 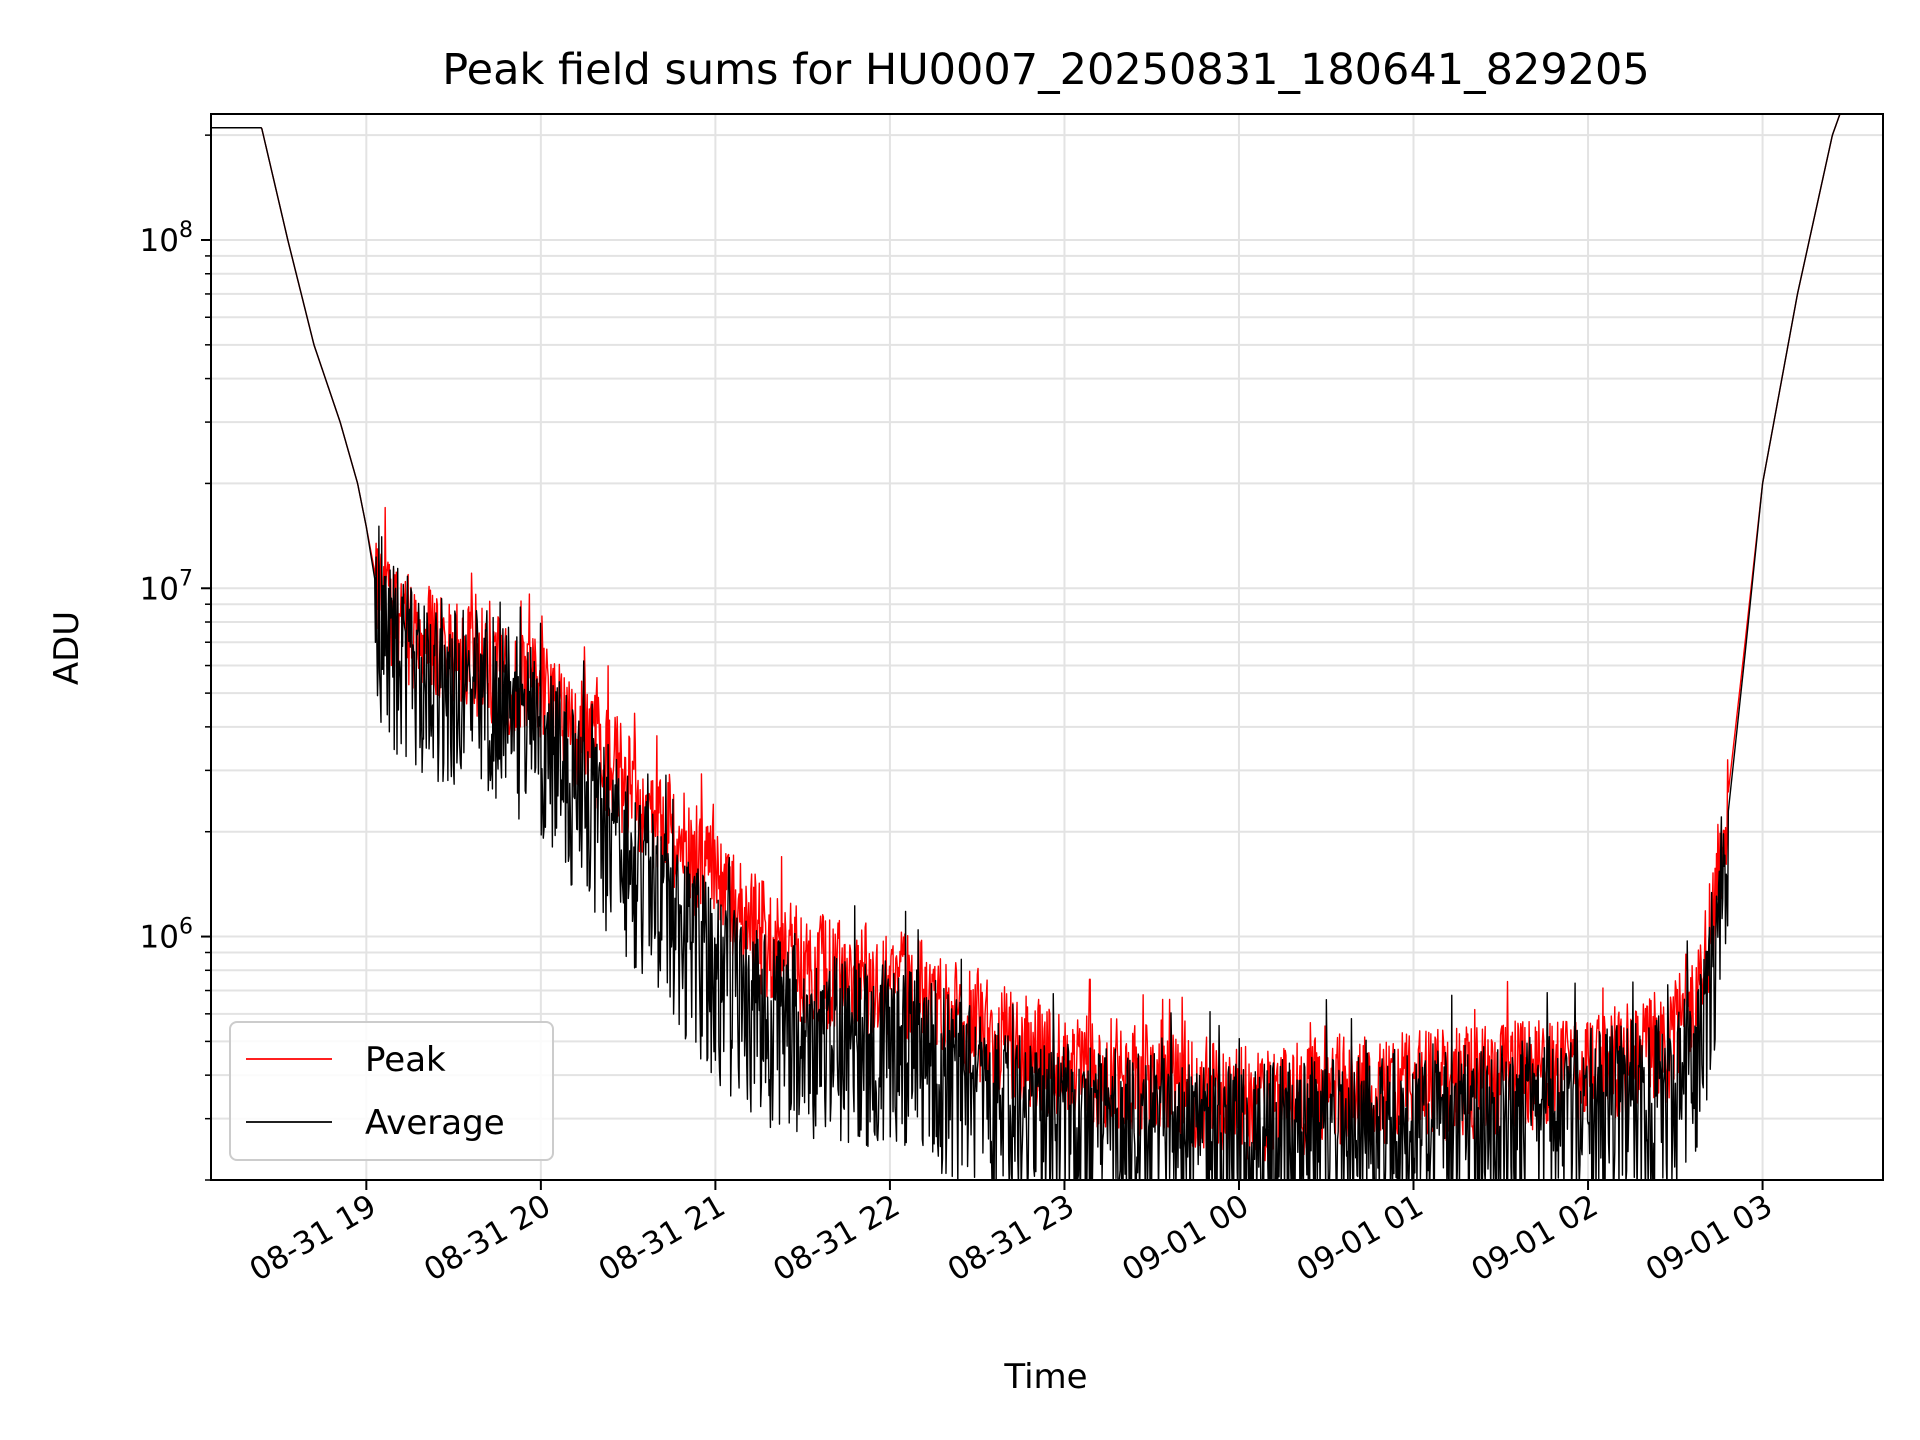 I want to click on legend-box, so click(x=391, y=1091).